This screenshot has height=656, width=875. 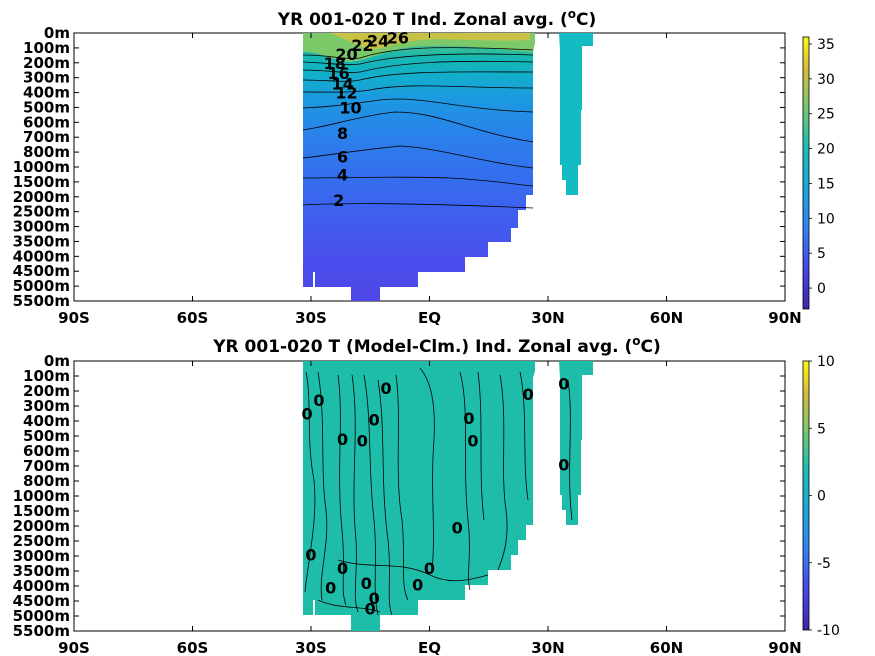 I want to click on zero-contours, so click(x=438, y=491).